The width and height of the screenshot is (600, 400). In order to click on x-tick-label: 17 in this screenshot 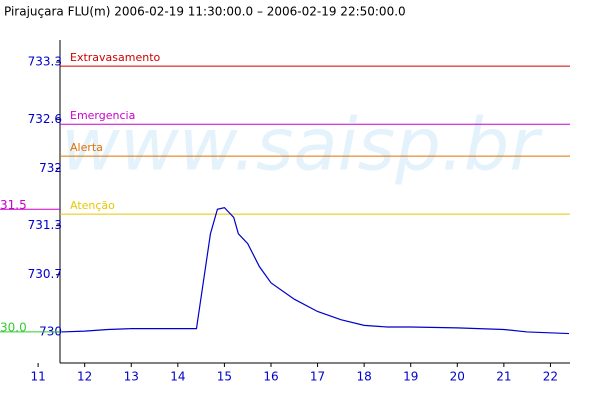, I will do `click(317, 377)`.